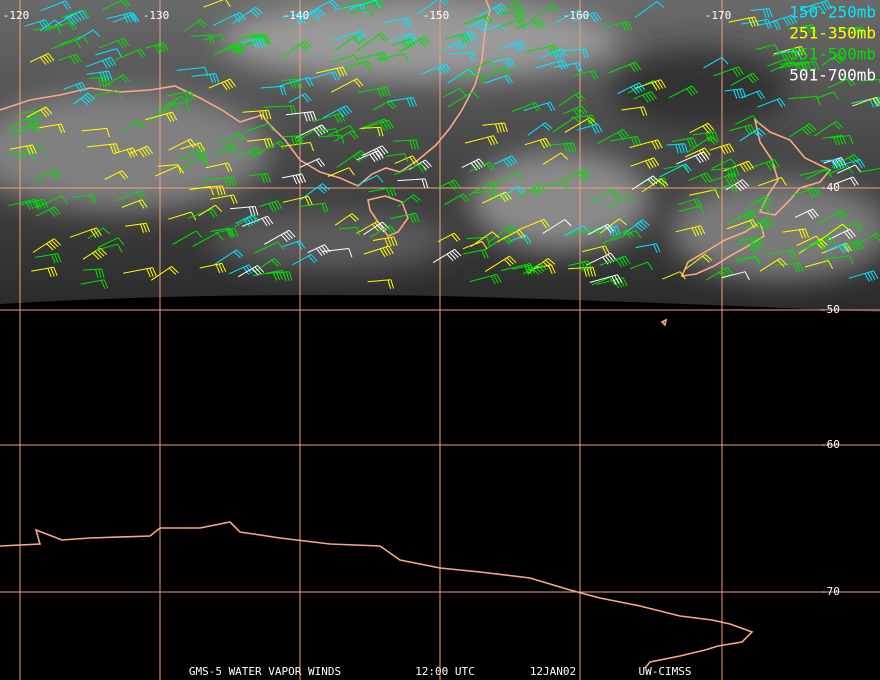 Image resolution: width=880 pixels, height=680 pixels. Describe the element at coordinates (832, 12) in the screenshot. I see `legend-entry: 150-250mb` at that location.